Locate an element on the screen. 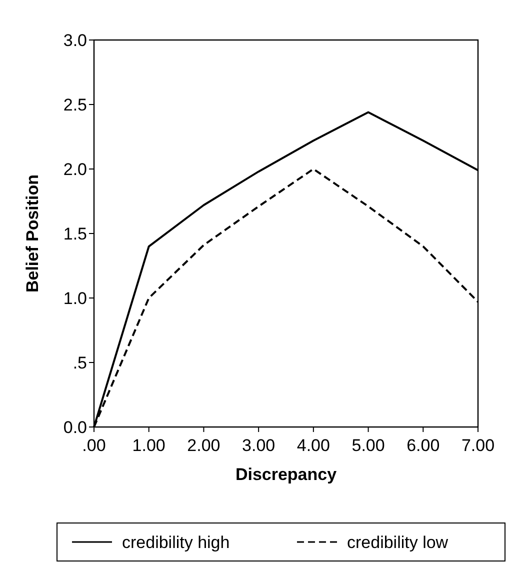 The height and width of the screenshot is (579, 516). y-axis-title: Belief Position is located at coordinates (32, 233).